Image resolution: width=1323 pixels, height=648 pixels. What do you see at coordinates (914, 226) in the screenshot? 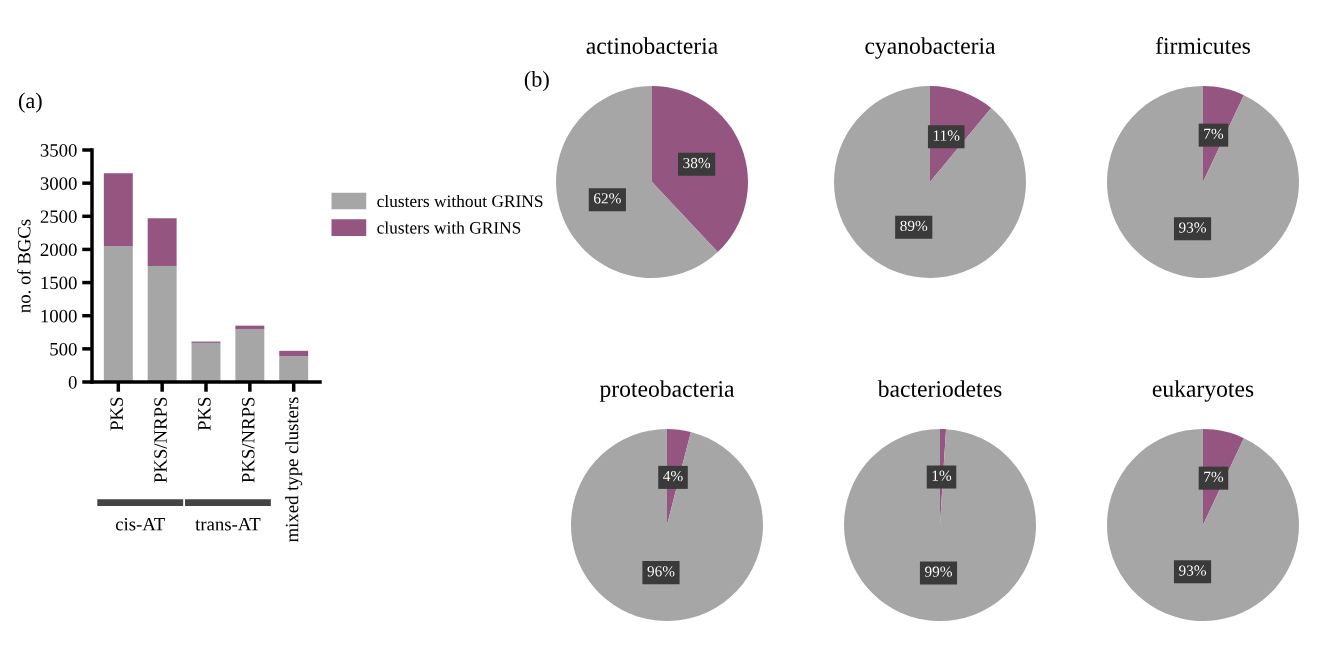
I see `data-label: 89%` at bounding box center [914, 226].